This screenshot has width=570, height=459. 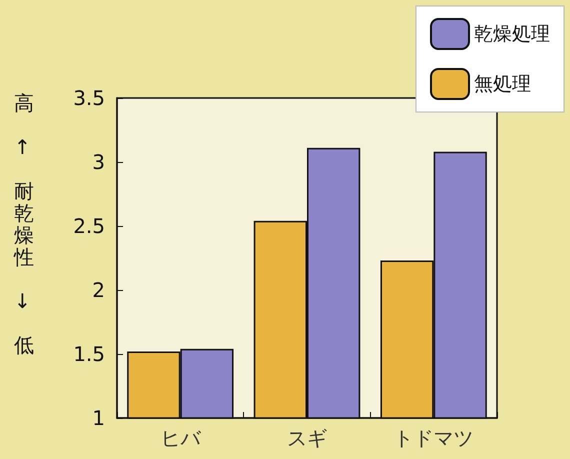 I want to click on y-tick-label: 3.5, so click(x=89, y=98).